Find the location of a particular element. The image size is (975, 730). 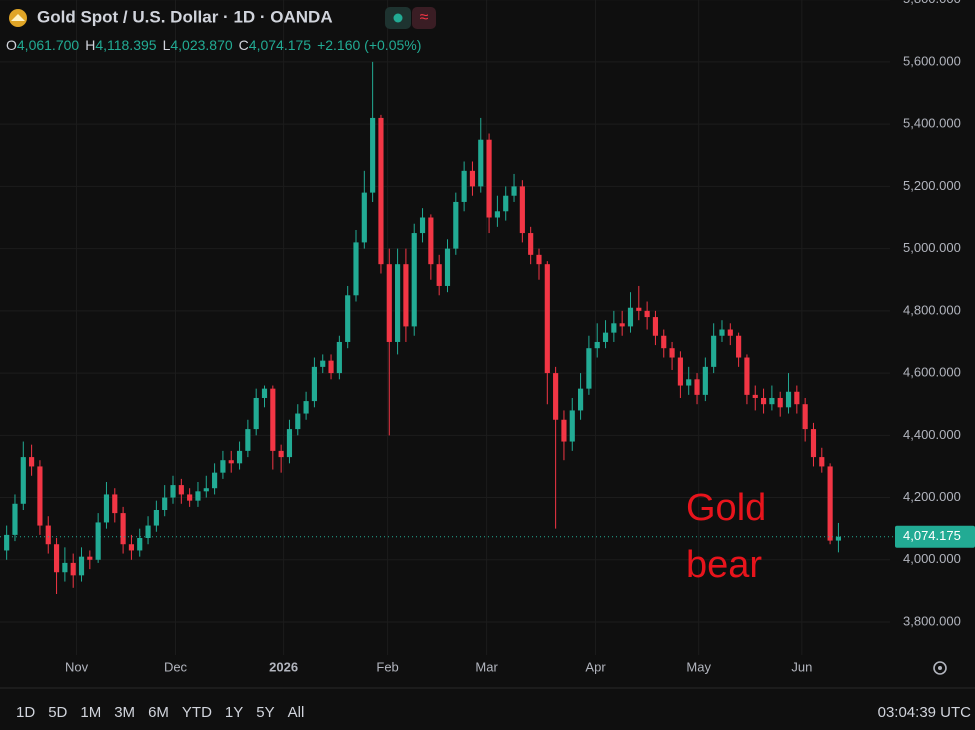

settings-icon is located at coordinates (940, 668).